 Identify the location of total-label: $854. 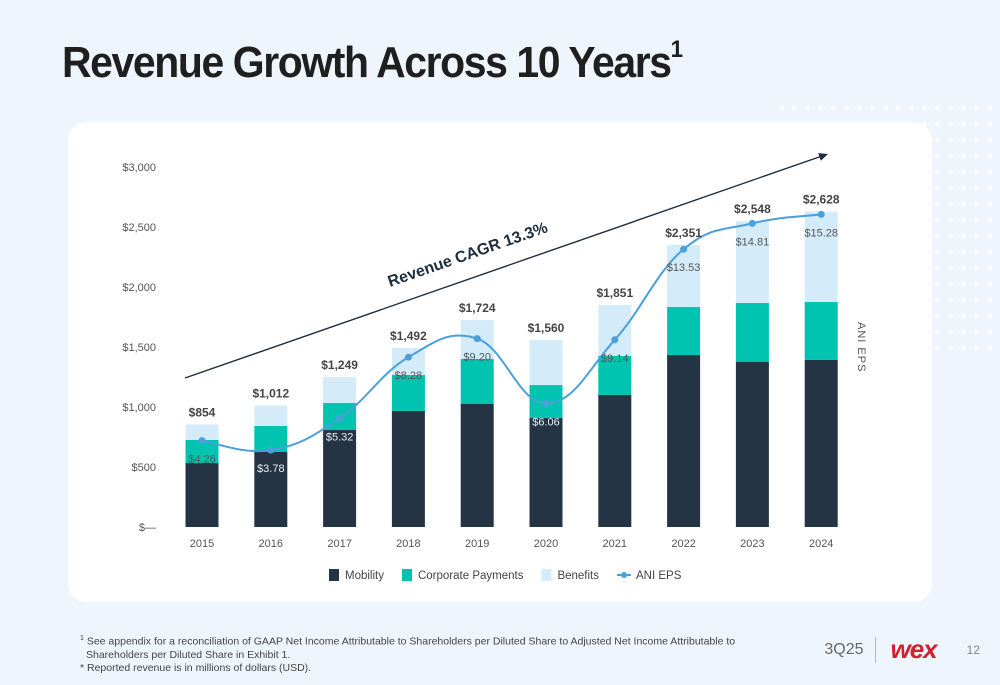
(202, 413).